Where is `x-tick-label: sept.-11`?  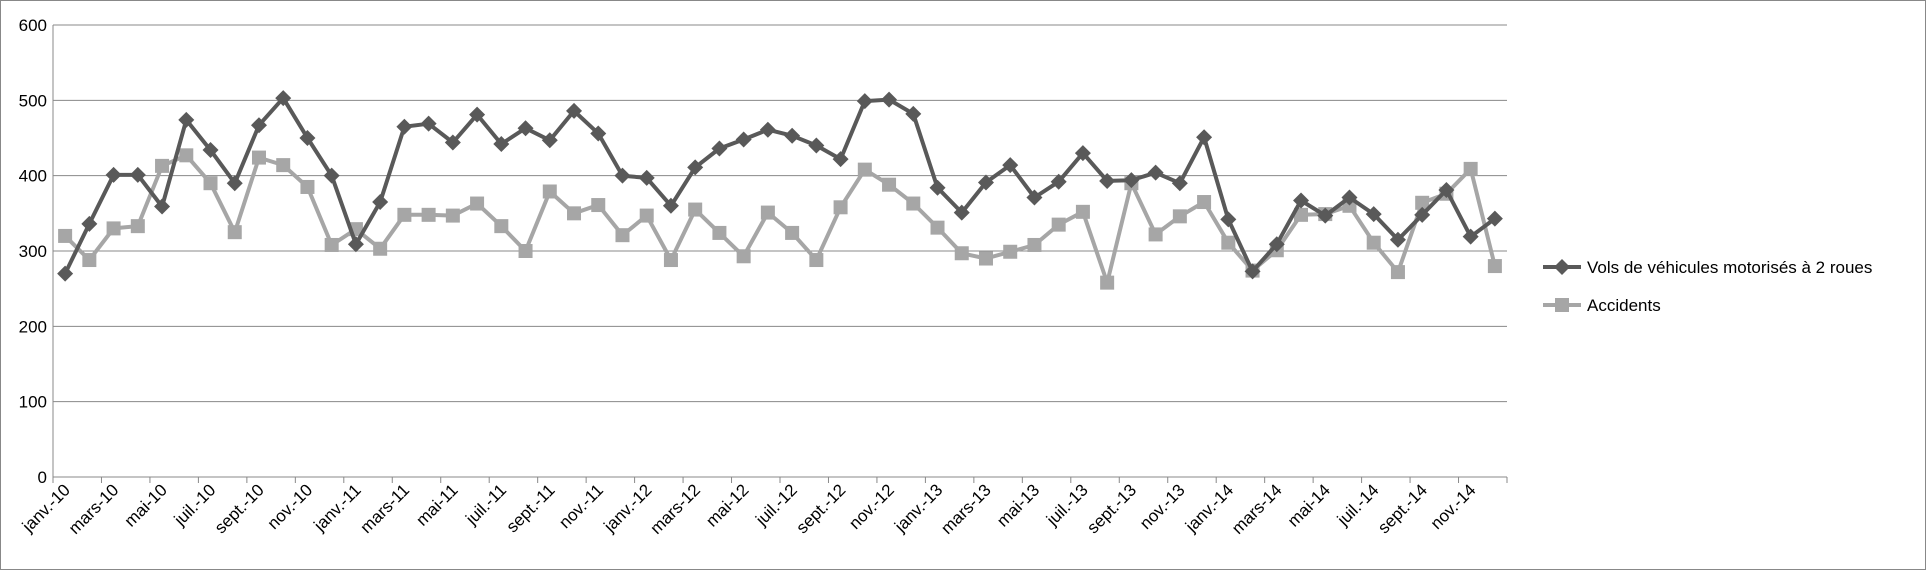 x-tick-label: sept.-11 is located at coordinates (531, 508).